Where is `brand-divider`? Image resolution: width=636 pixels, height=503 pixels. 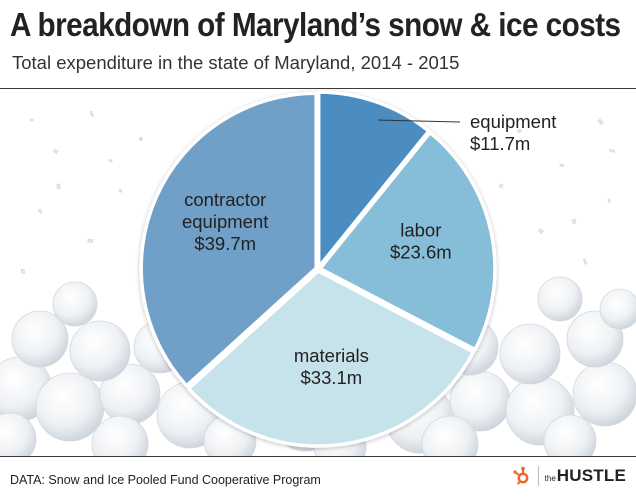 brand-divider is located at coordinates (538, 476).